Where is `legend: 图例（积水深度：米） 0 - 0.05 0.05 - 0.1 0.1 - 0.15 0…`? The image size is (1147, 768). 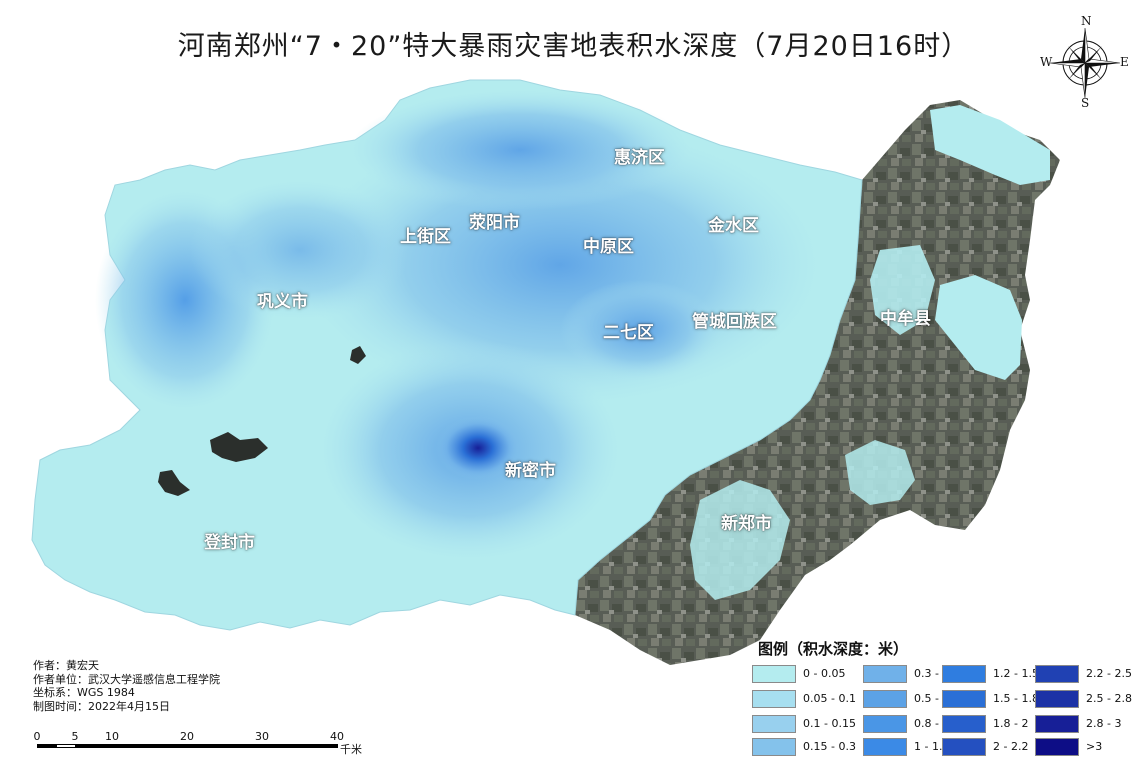
legend: 图例（积水深度：米） 0 - 0.05 0.05 - 0.1 0.1 - 0.15 0… is located at coordinates (949, 703).